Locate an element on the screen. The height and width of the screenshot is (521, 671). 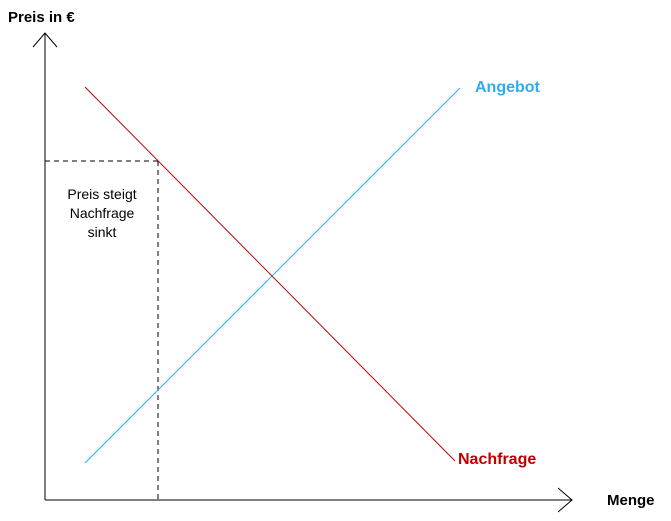
y-axis-arrowhead is located at coordinates (45, 40).